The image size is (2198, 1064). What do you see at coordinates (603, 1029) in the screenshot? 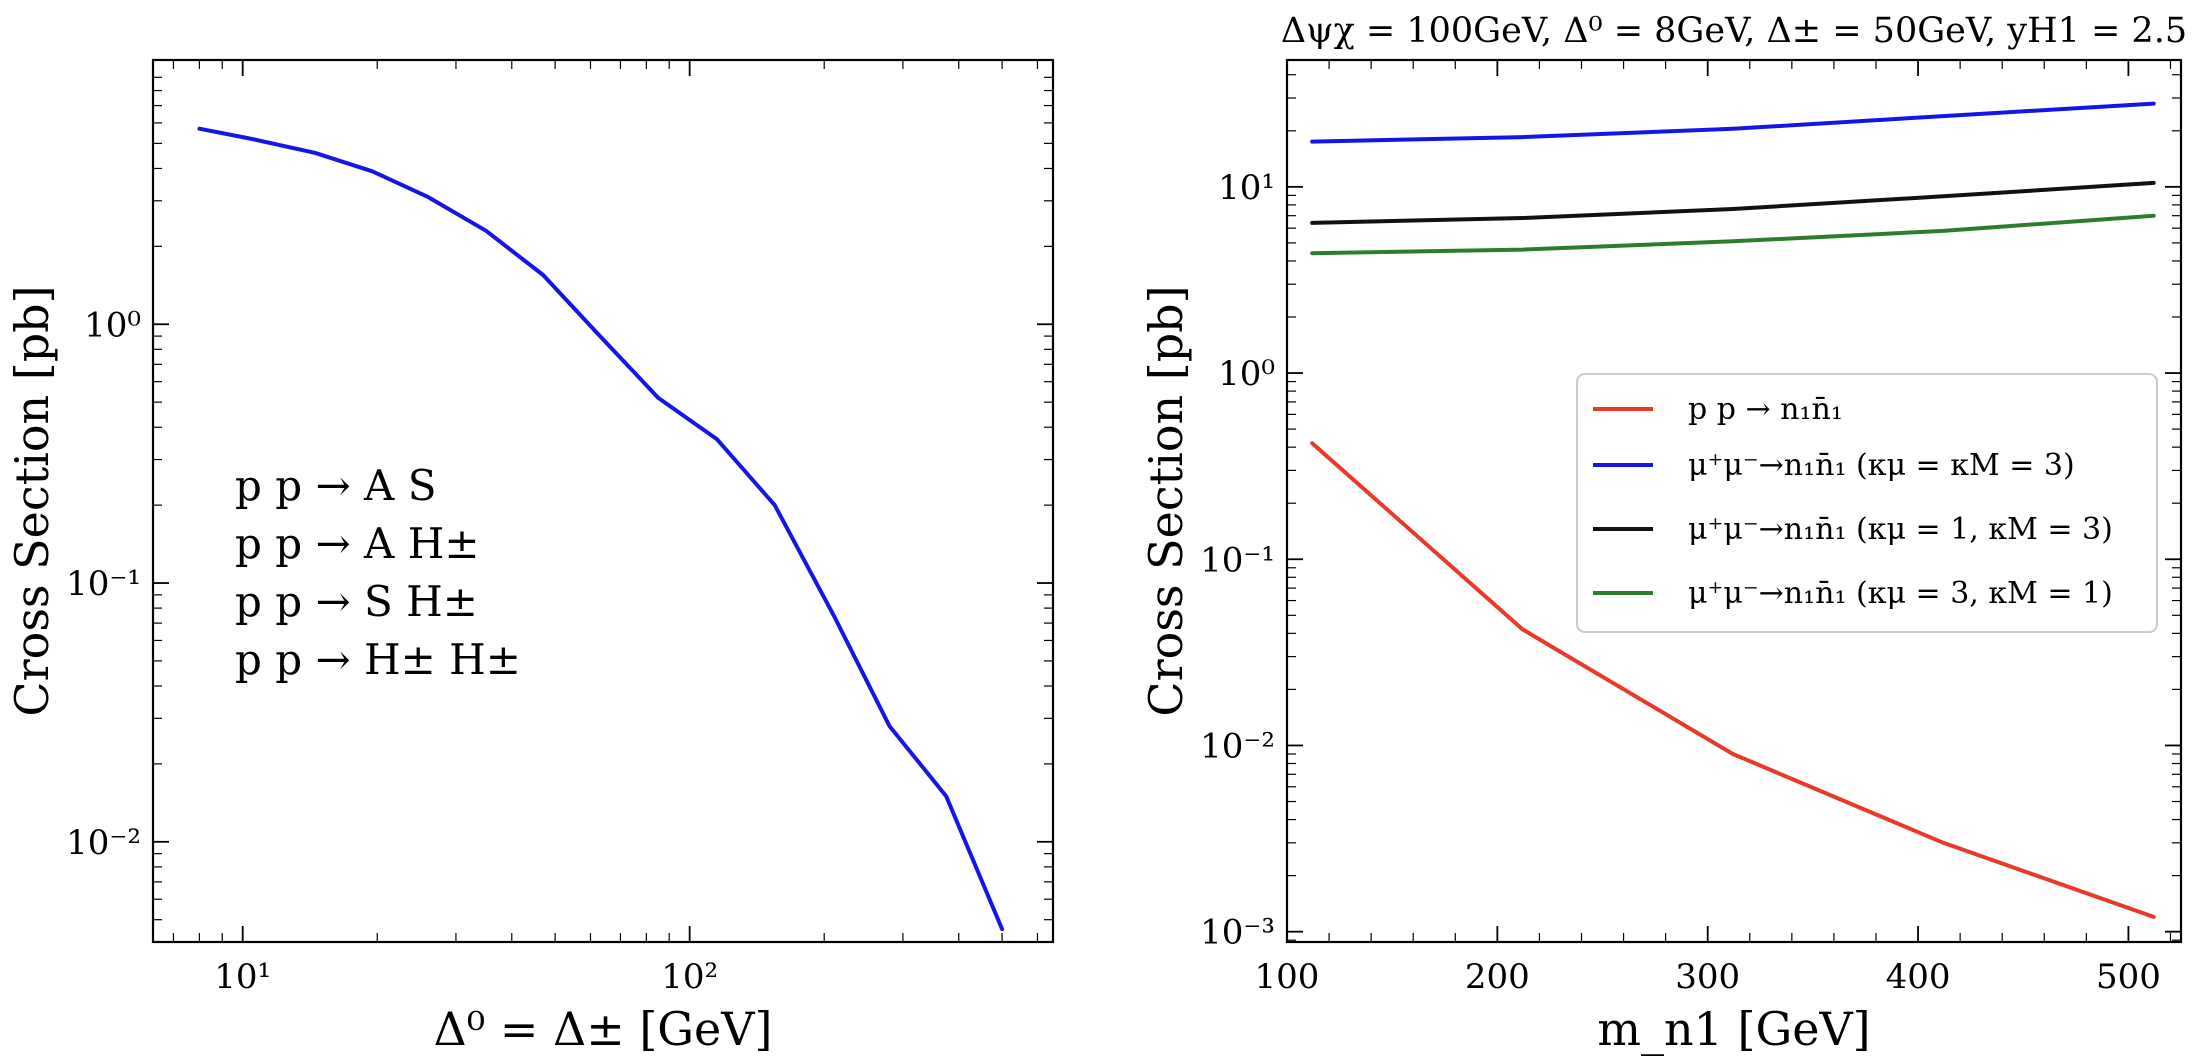
I see `left-x-axis-title: Δ⁰ = Δ± [GeV]` at bounding box center [603, 1029].